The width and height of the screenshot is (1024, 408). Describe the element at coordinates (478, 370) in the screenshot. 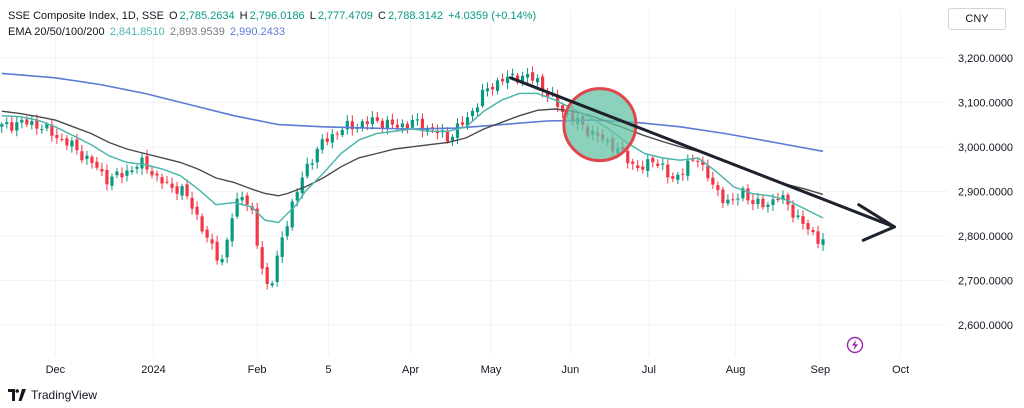

I see `x-axis: Dec 2024 Feb 5 Apr May Jun Jul Aug Sep Oct` at that location.